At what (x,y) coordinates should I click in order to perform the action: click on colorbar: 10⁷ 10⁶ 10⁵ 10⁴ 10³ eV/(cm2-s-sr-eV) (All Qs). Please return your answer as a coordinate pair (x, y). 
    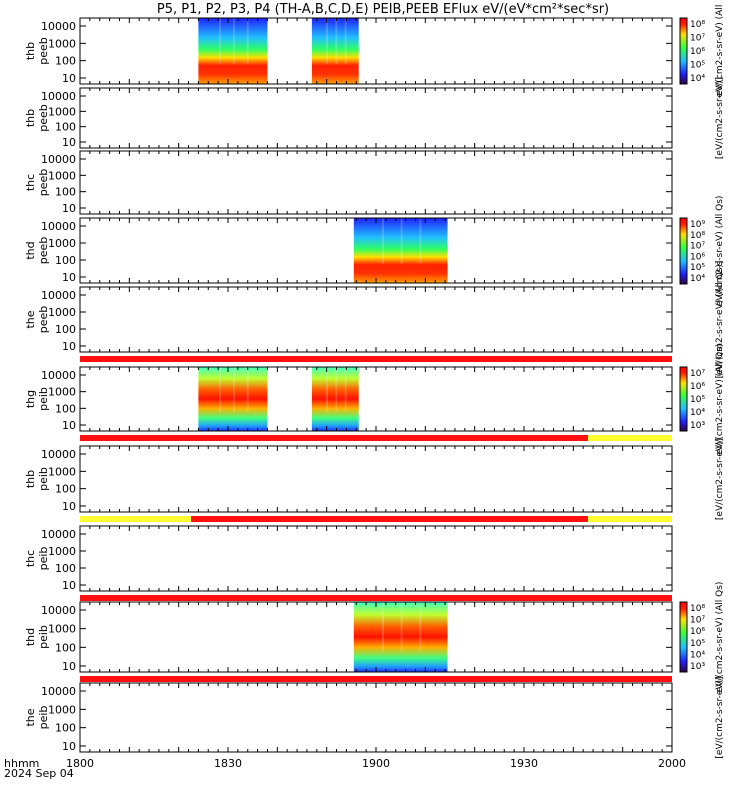
    Looking at the image, I should click on (702, 399).